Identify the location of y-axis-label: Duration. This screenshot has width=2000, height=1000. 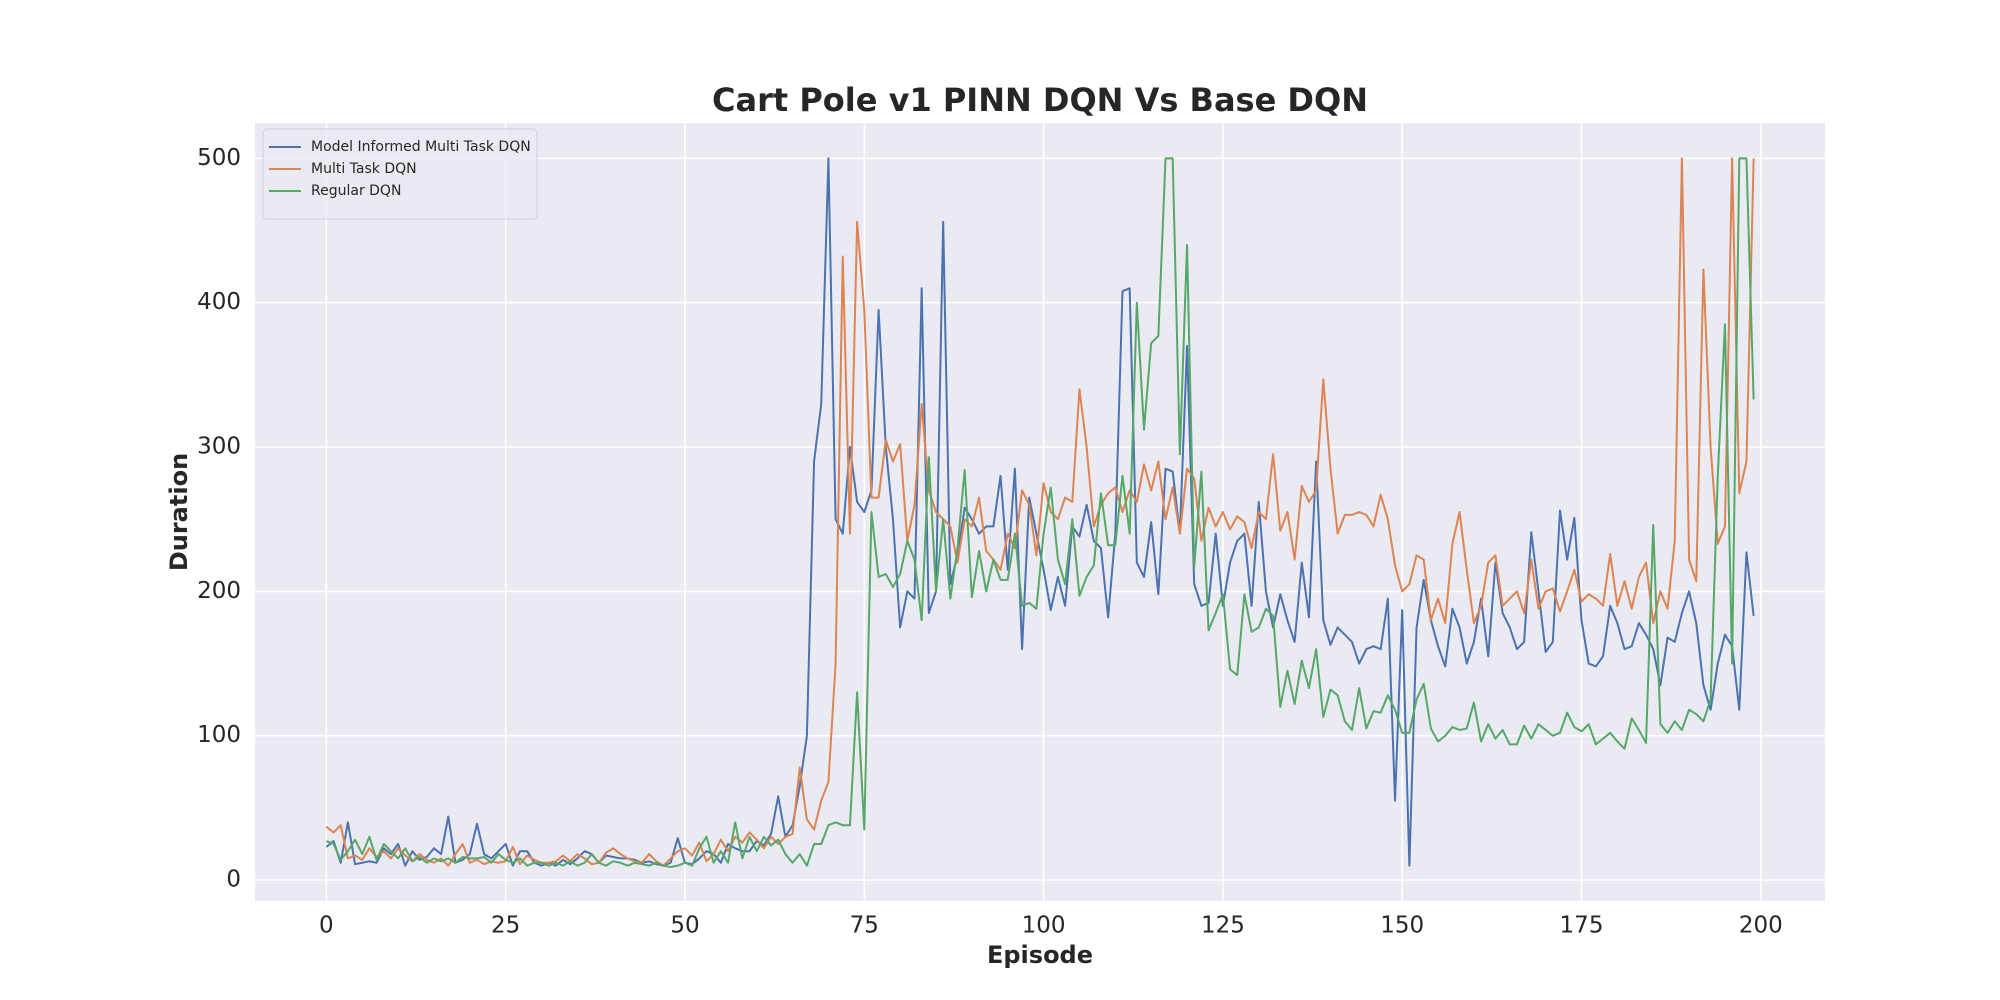
(179, 512).